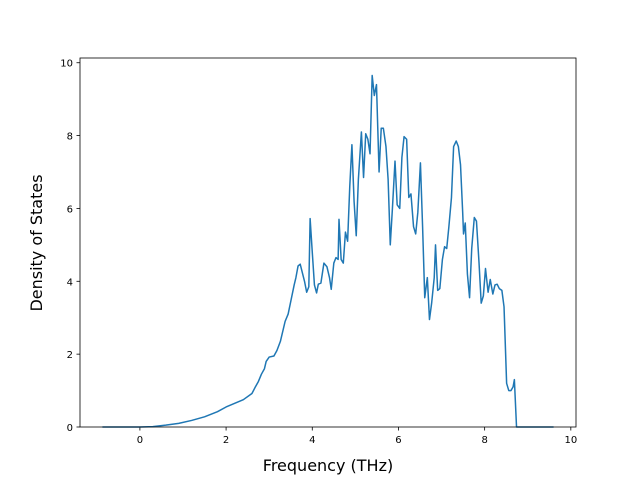  I want to click on x-tick-label: 4, so click(312, 440).